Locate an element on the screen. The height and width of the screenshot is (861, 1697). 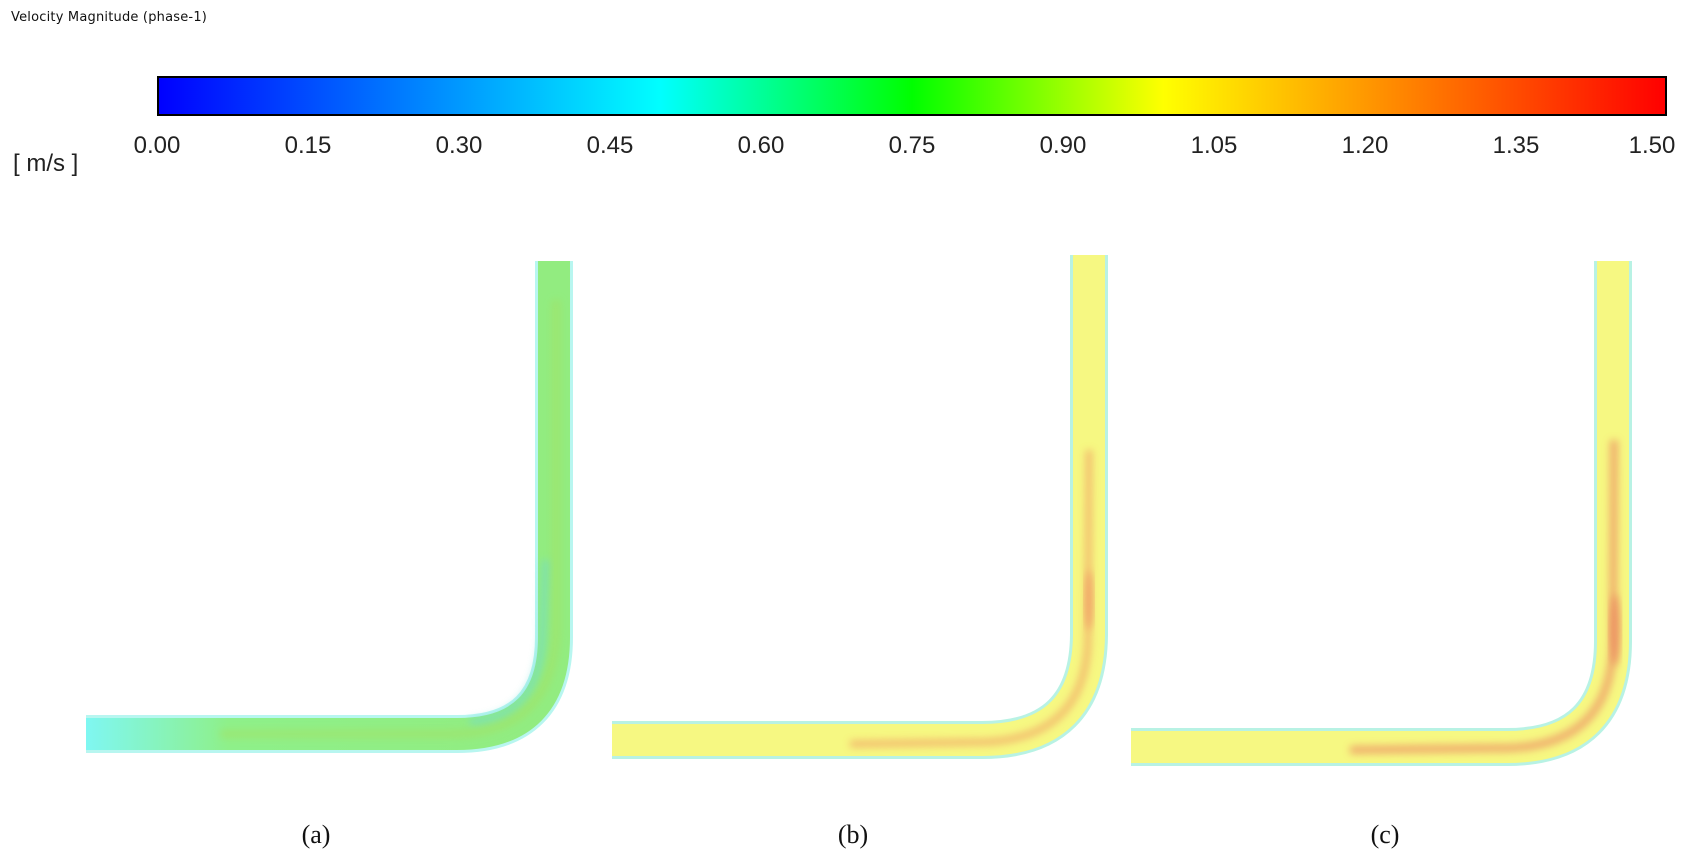
panel-caption-b: (b) is located at coordinates (853, 834).